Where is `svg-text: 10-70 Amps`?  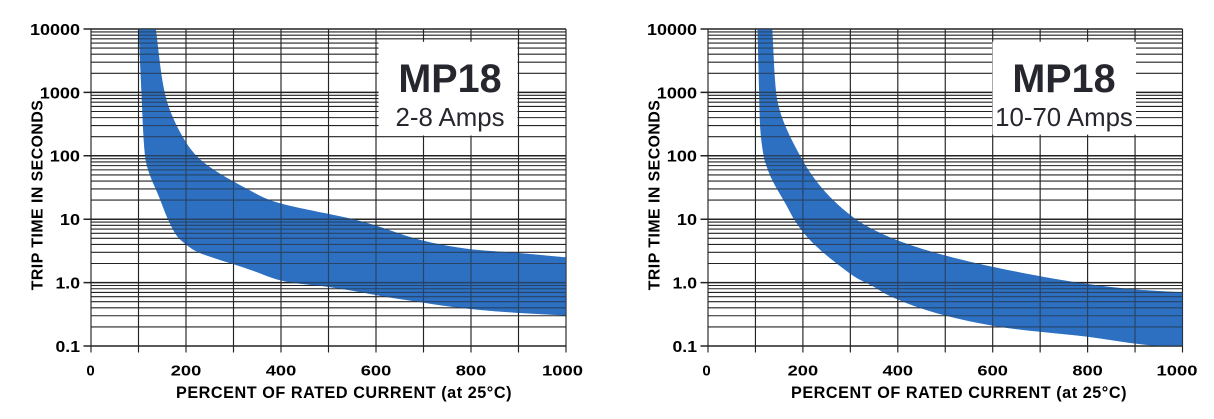
svg-text: 10-70 Amps is located at coordinates (1064, 118).